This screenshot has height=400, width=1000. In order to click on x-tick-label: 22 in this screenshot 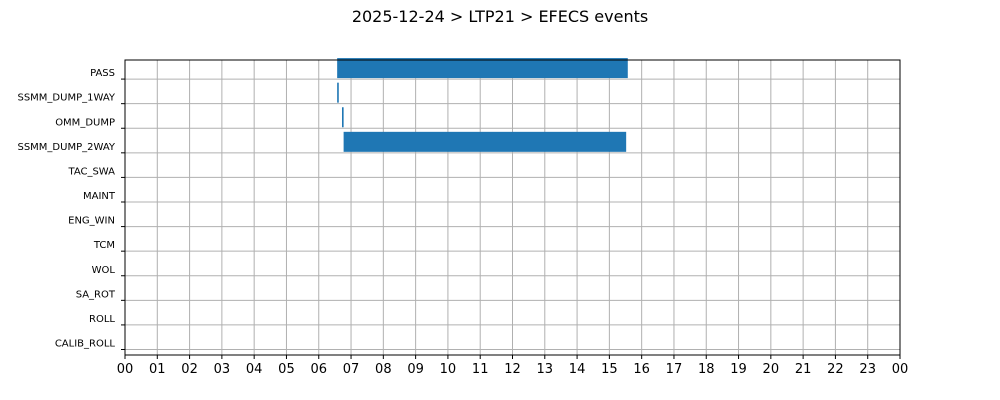, I will do `click(835, 369)`.